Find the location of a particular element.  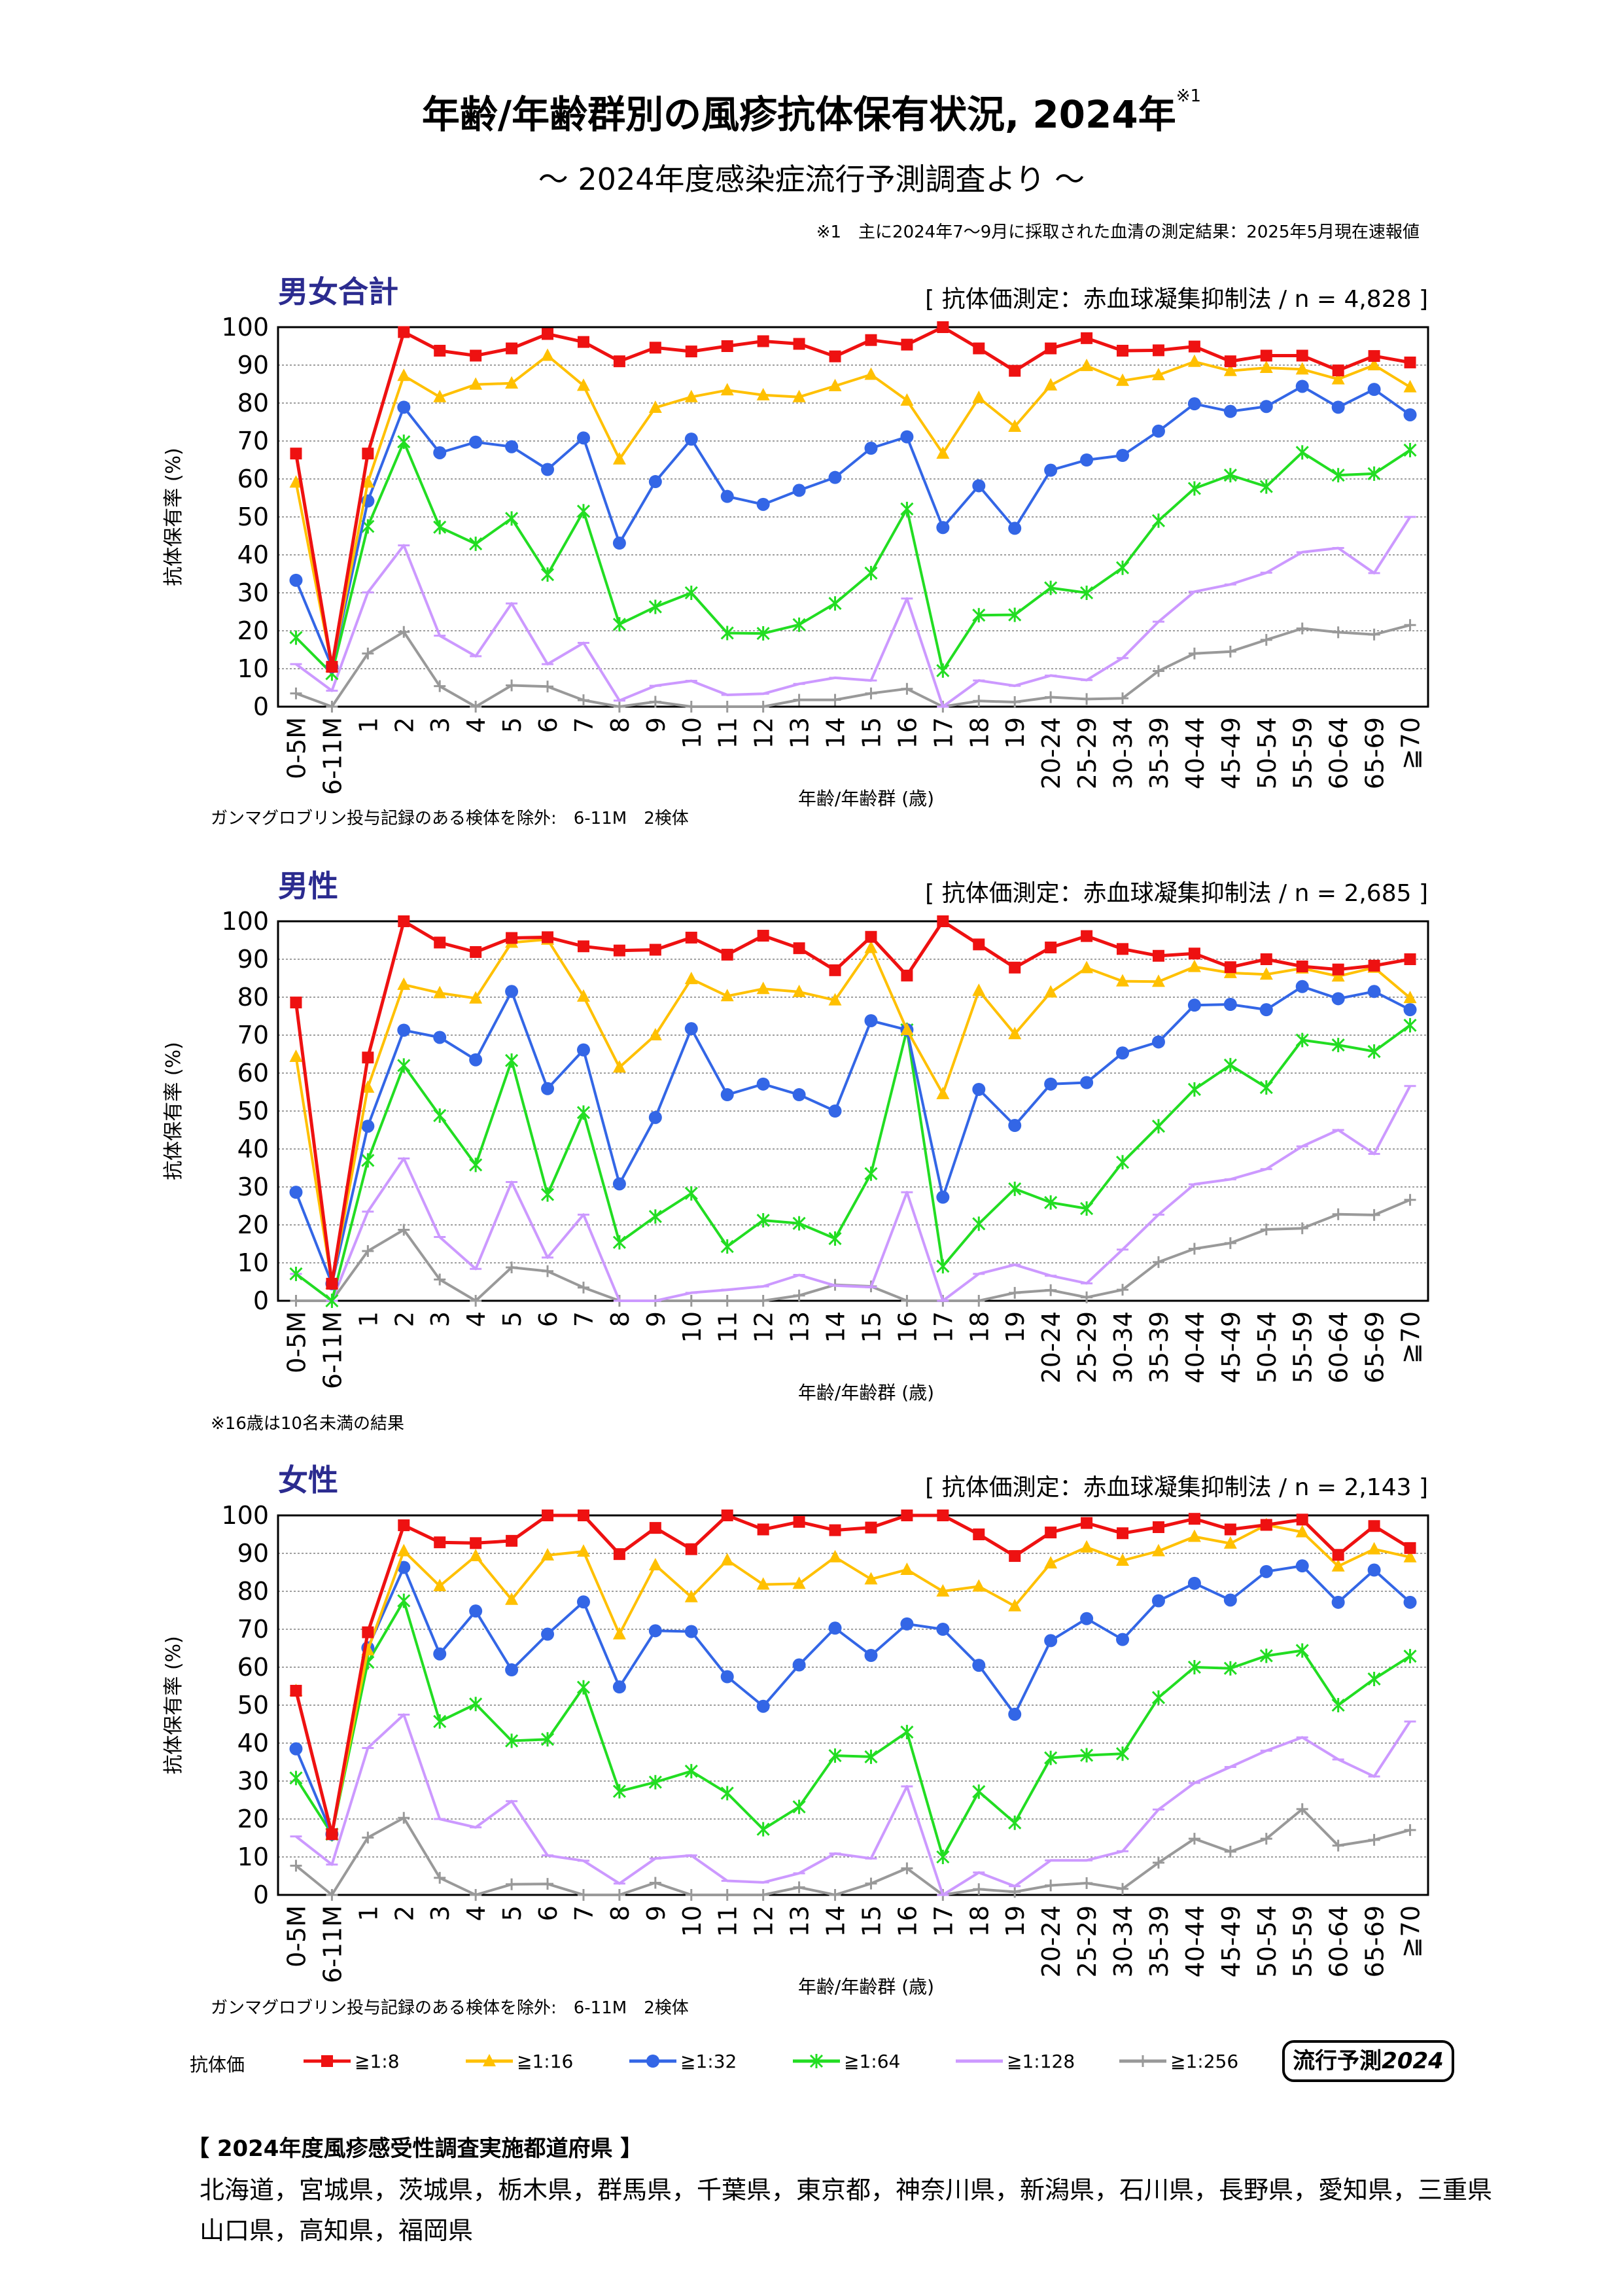

x-tick-label: ≧70 is located at coordinates (1411, 1932).